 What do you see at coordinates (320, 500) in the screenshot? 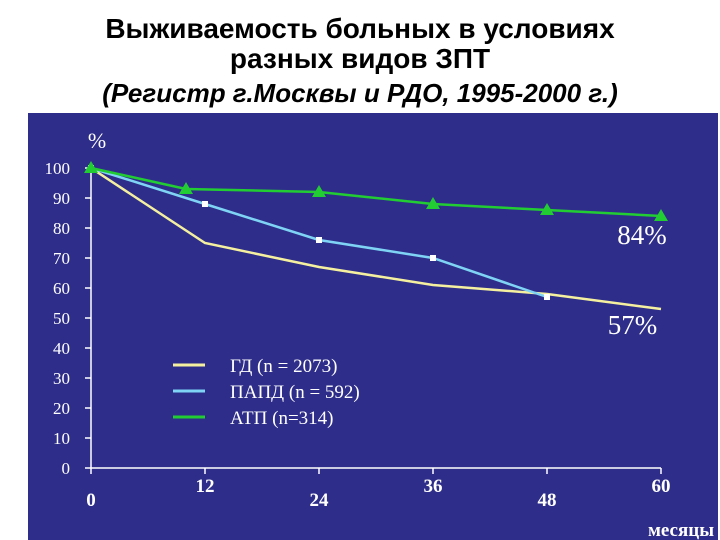
I see `x-tick-label: 24` at bounding box center [320, 500].